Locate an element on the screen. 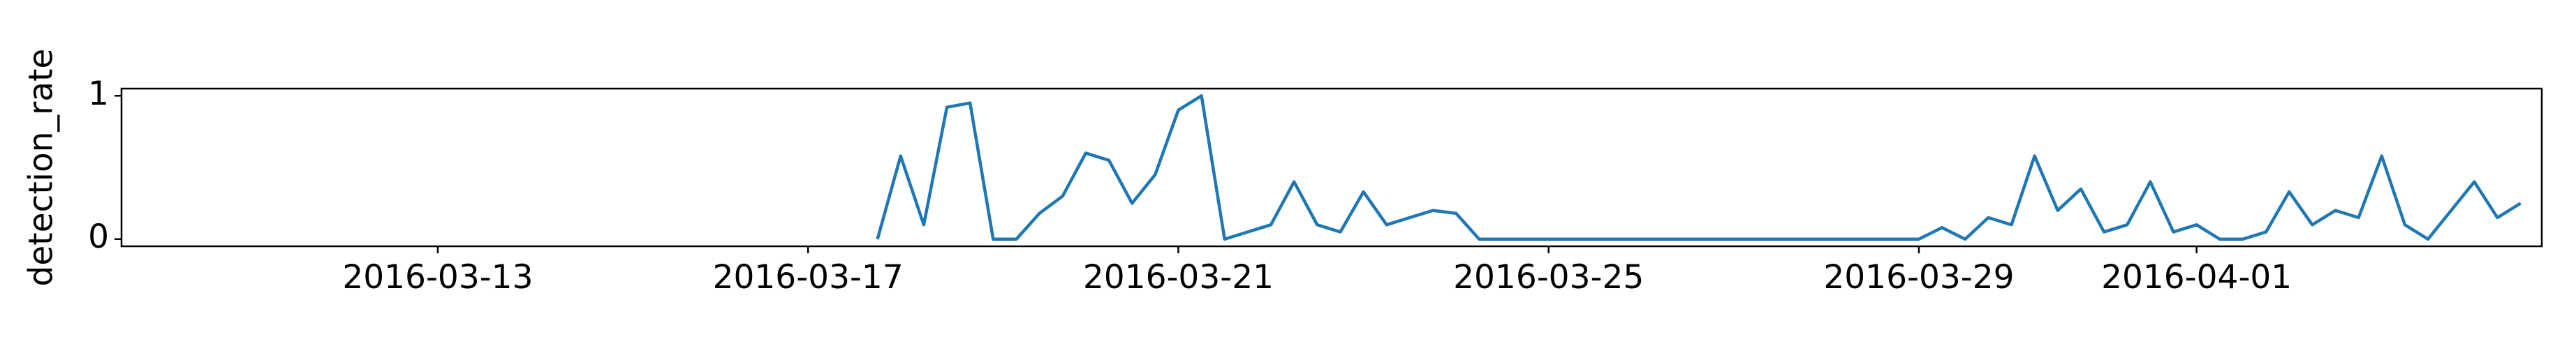  y-tick-label: 1 is located at coordinates (99, 94).